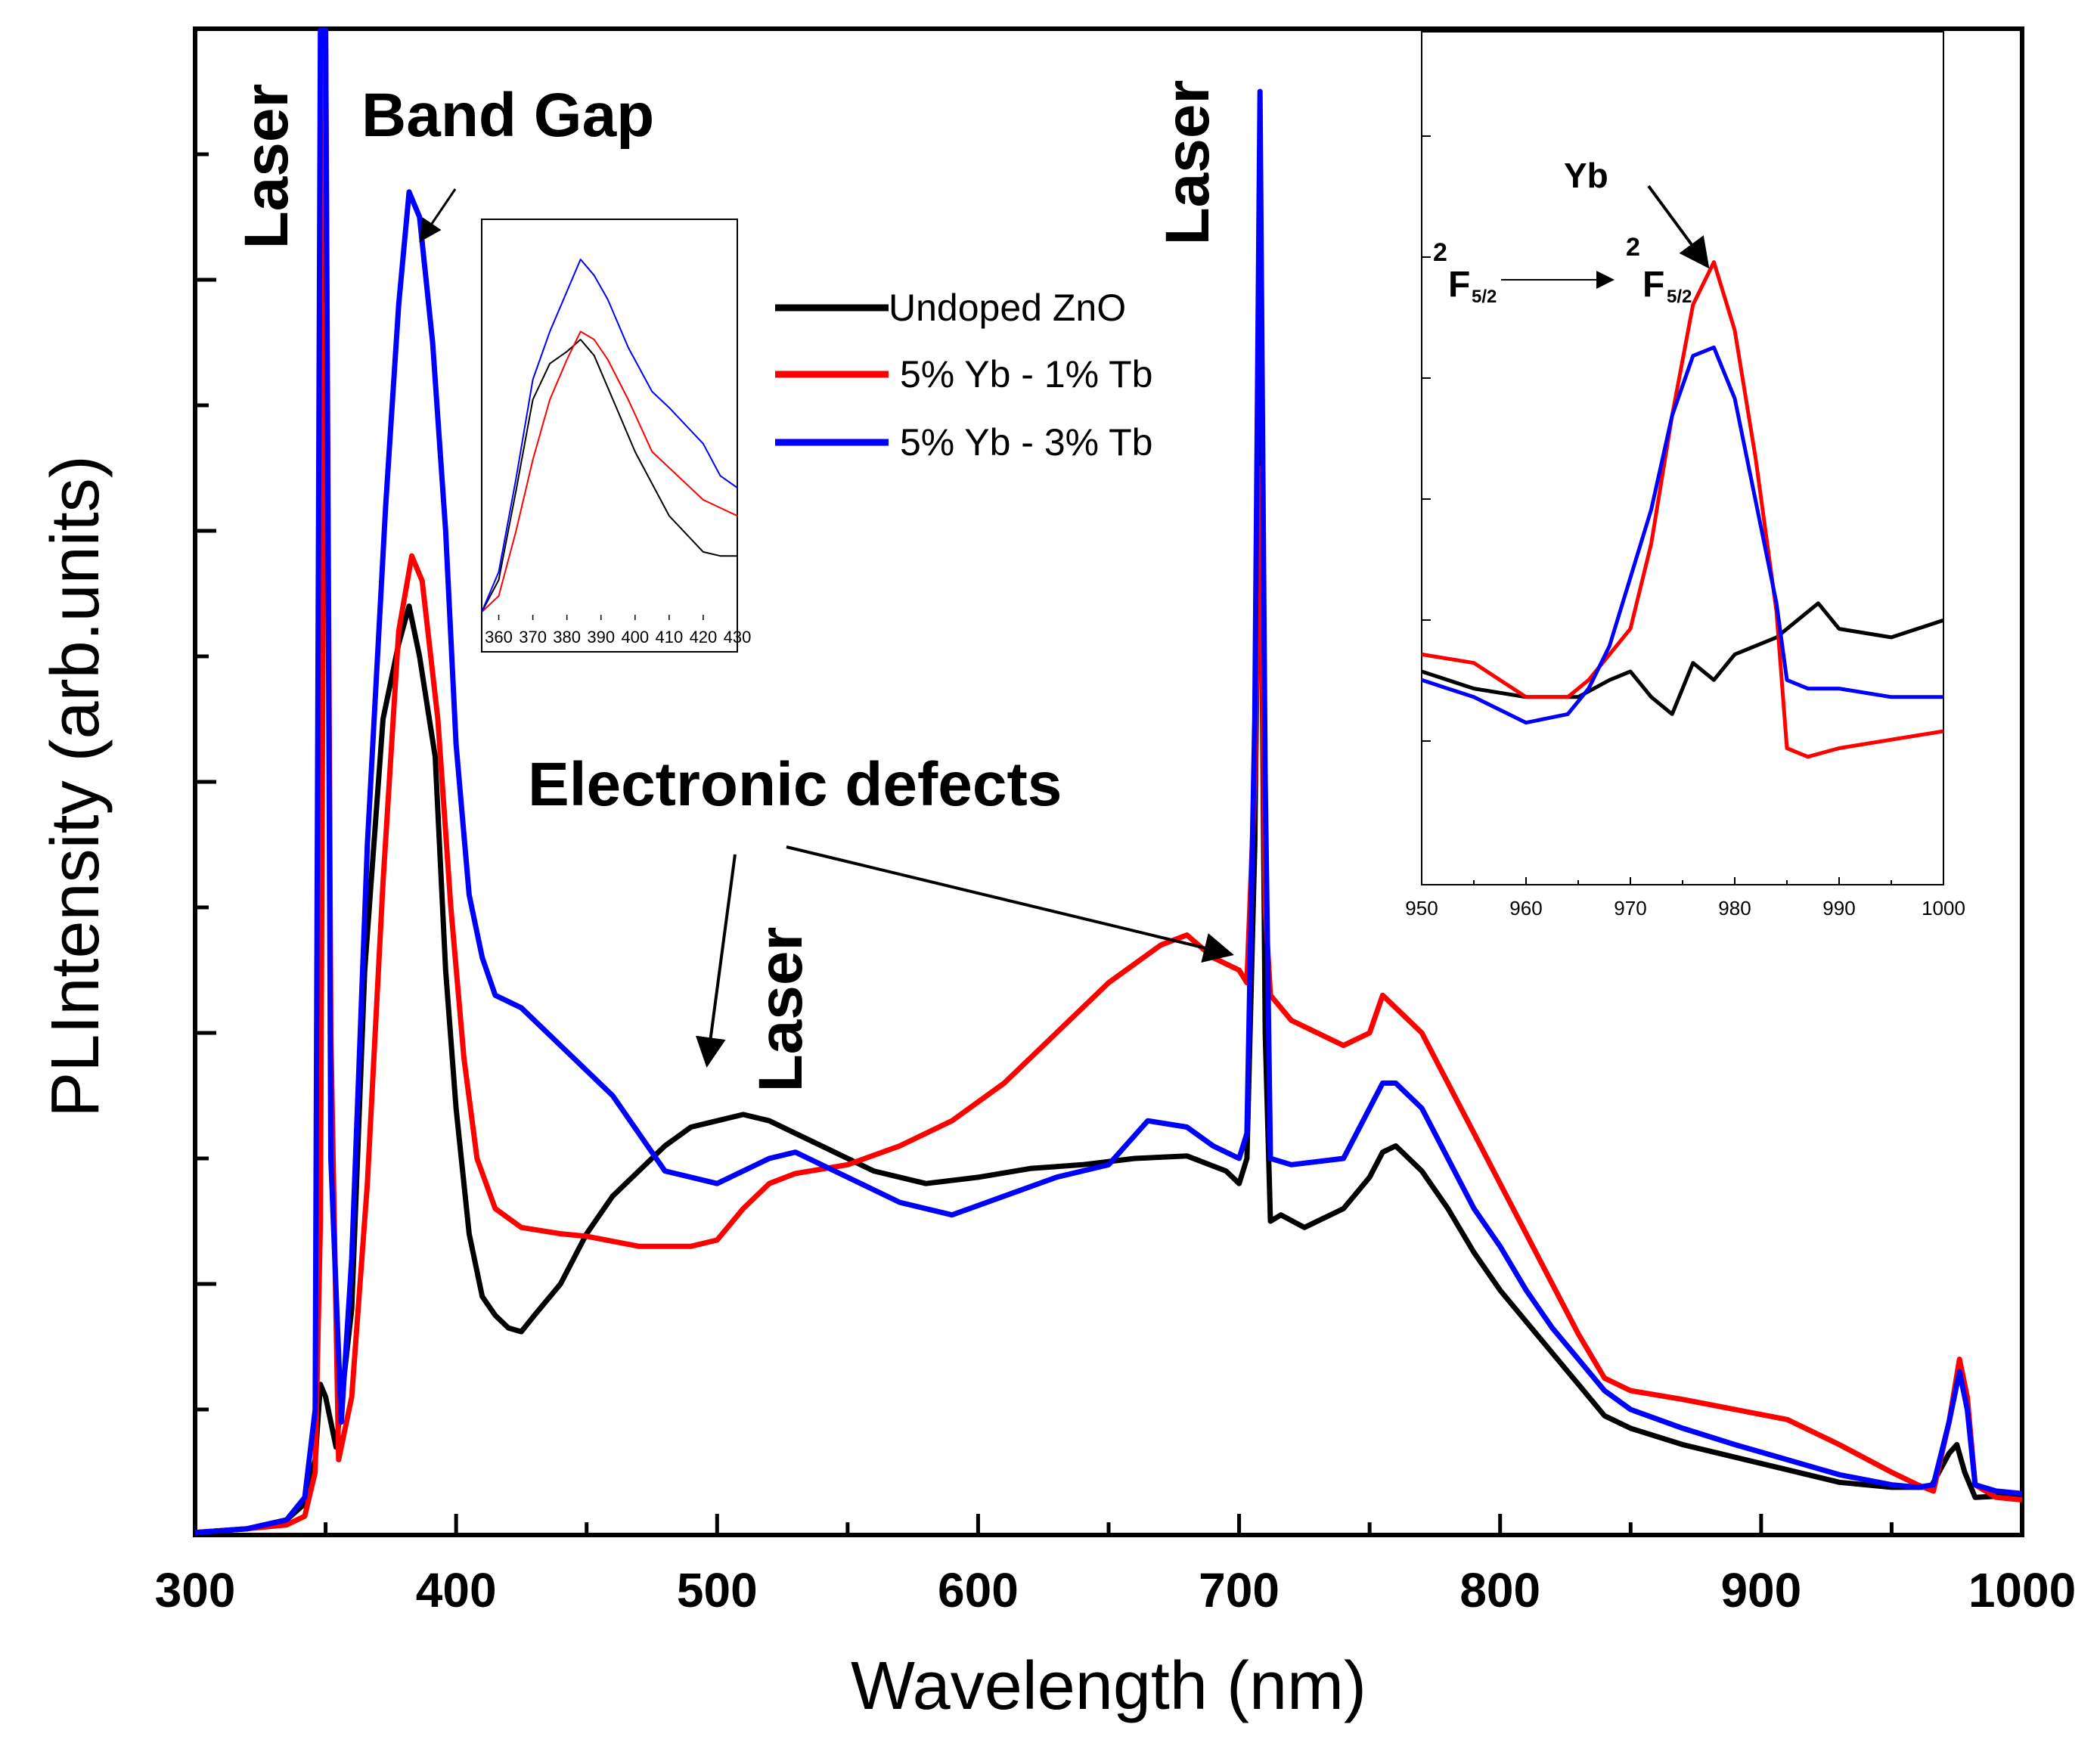  I want to click on inset-yb-series-group, so click(1682, 509).